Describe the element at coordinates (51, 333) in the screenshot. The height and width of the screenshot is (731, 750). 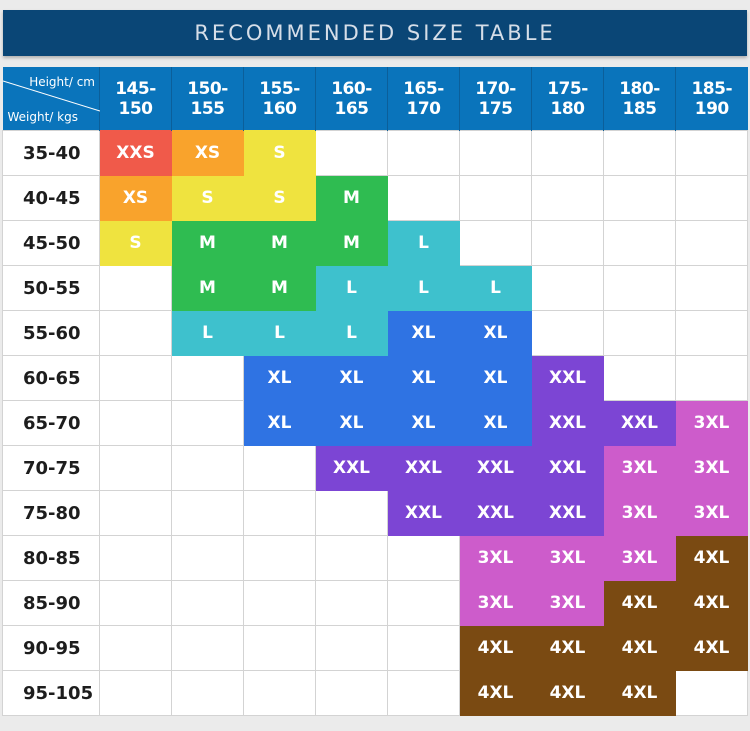
I see `weight-label: 55-60` at that location.